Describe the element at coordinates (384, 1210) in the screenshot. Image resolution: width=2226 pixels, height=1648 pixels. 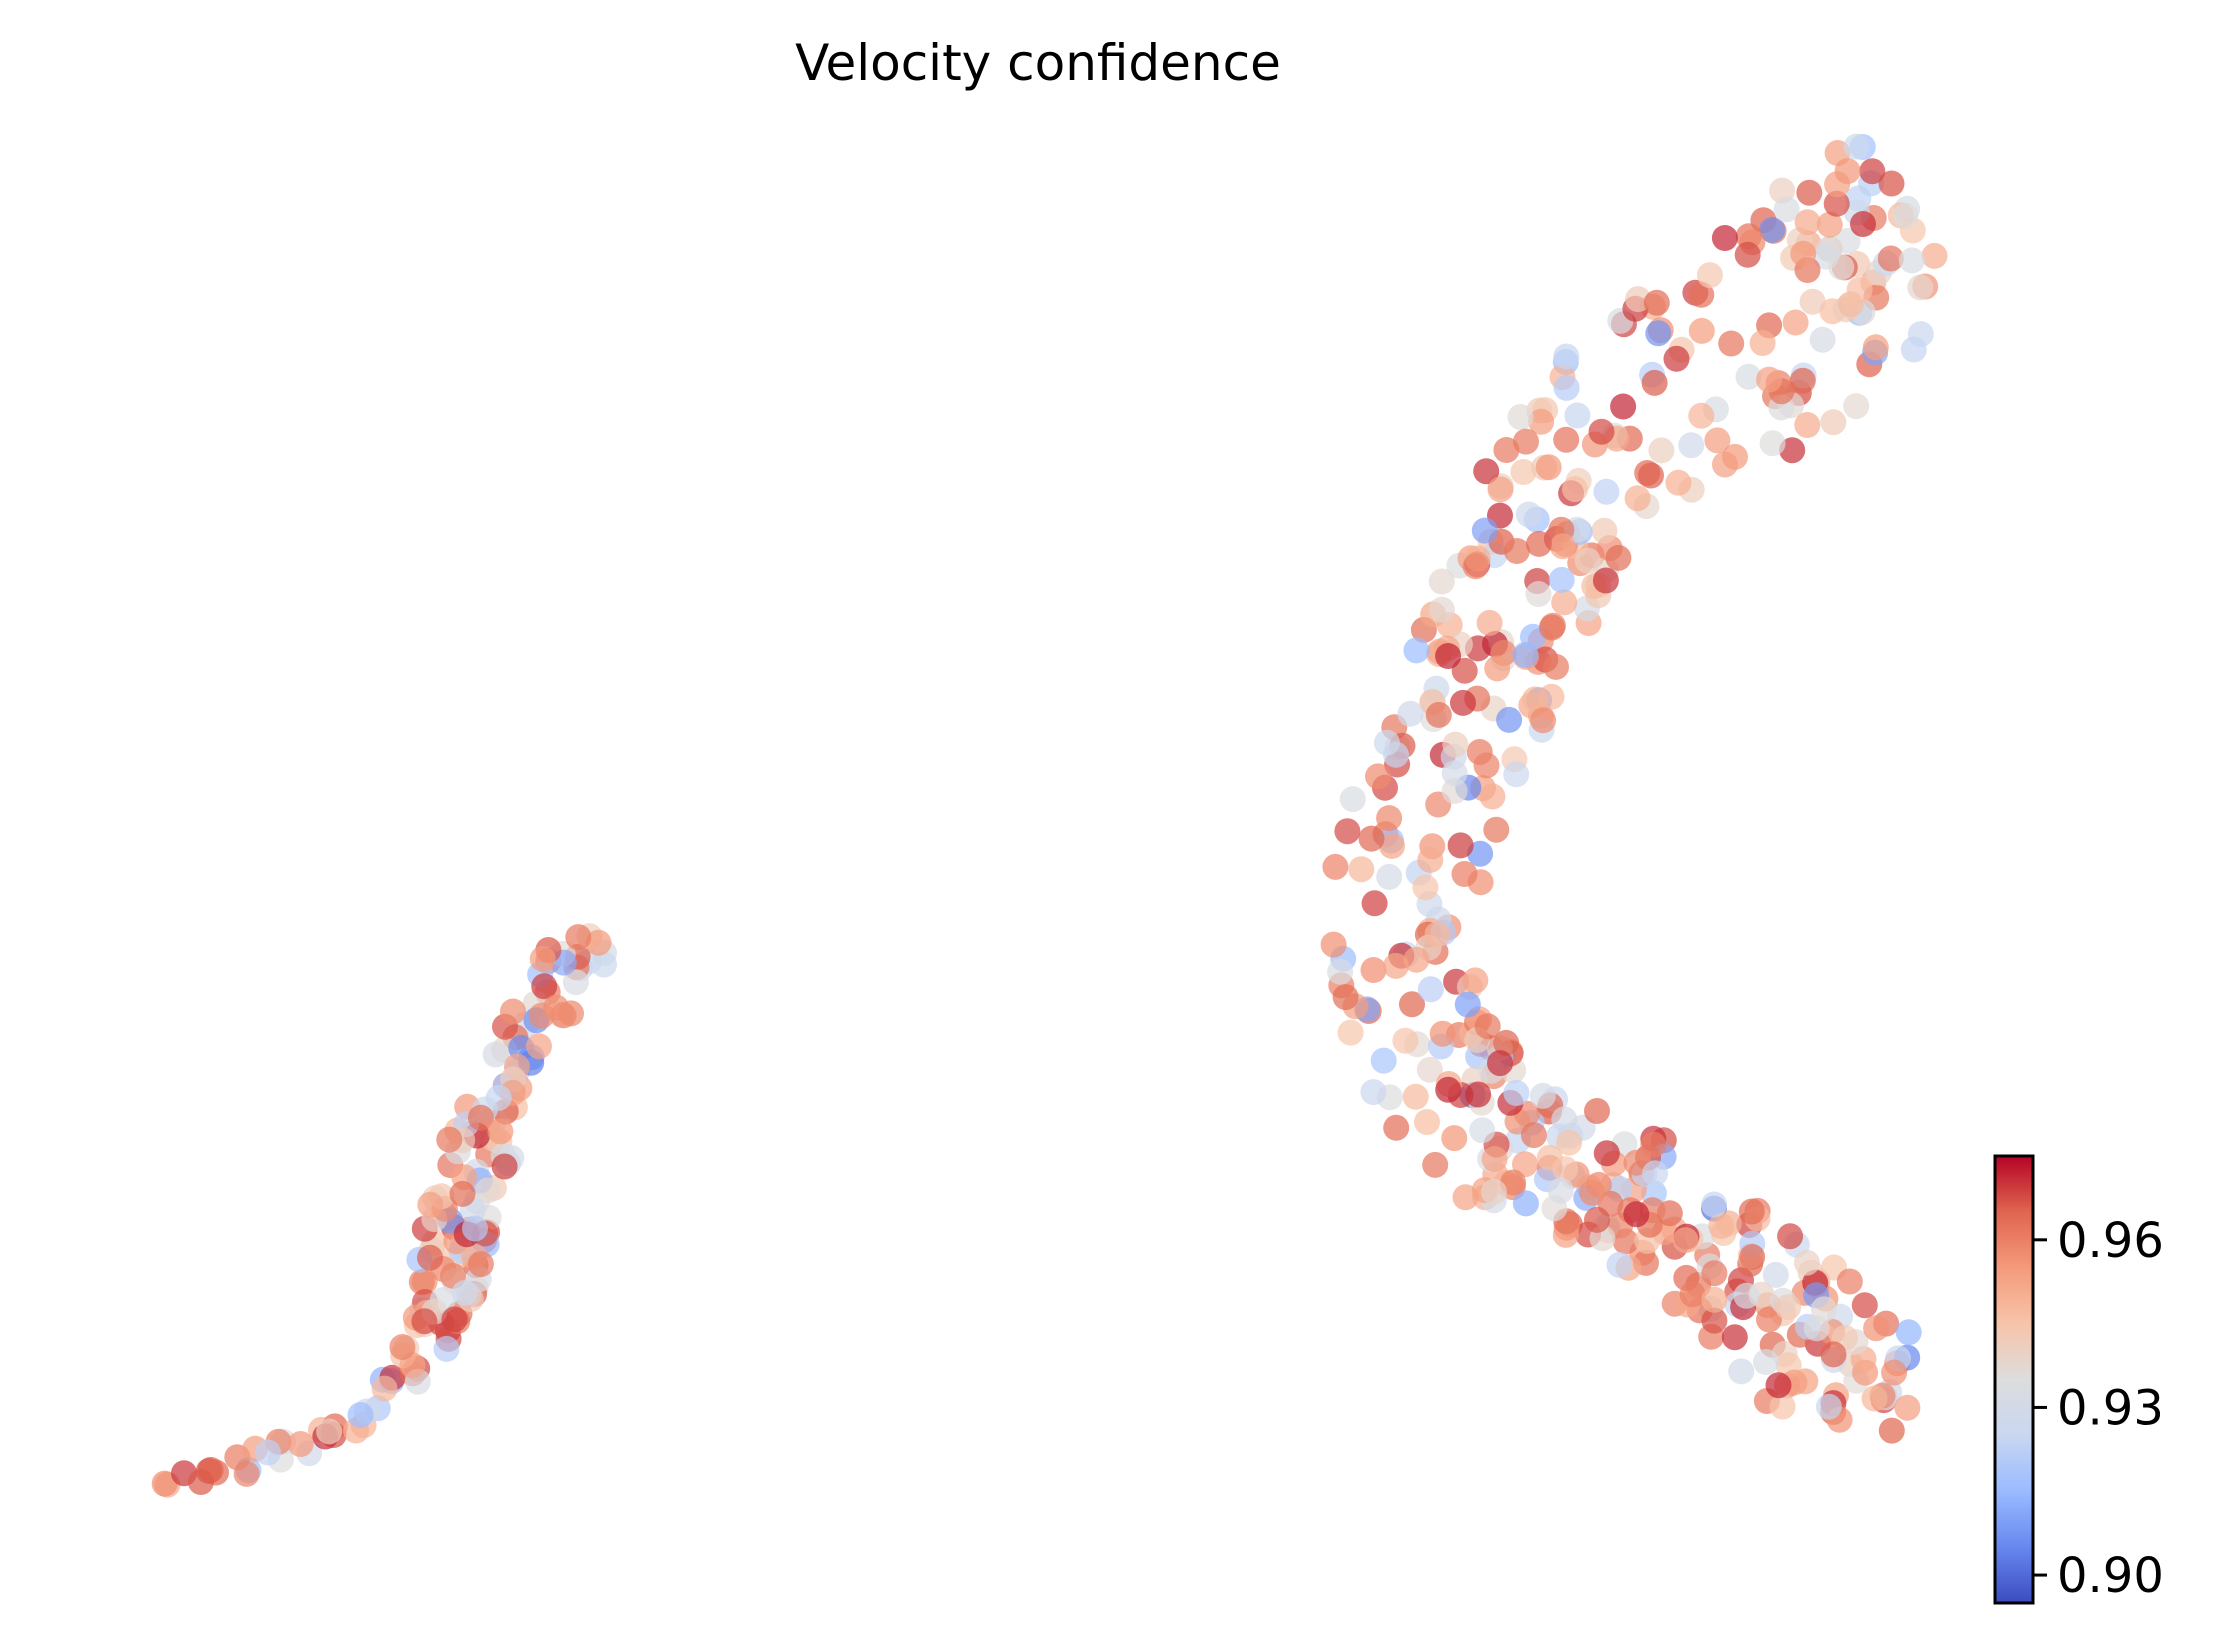
I see `cluster-left-points` at that location.